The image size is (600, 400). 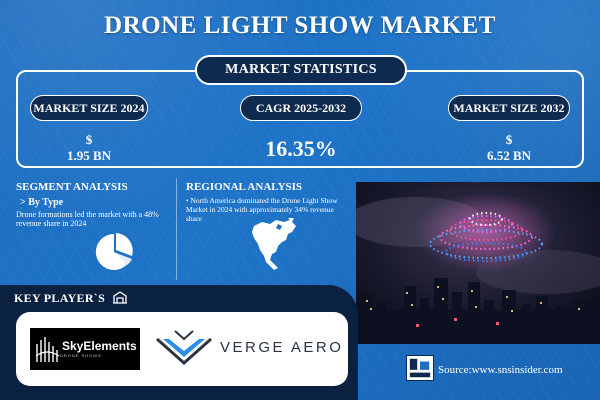 I want to click on verge-aero-name: VERGE AERO, so click(x=282, y=347).